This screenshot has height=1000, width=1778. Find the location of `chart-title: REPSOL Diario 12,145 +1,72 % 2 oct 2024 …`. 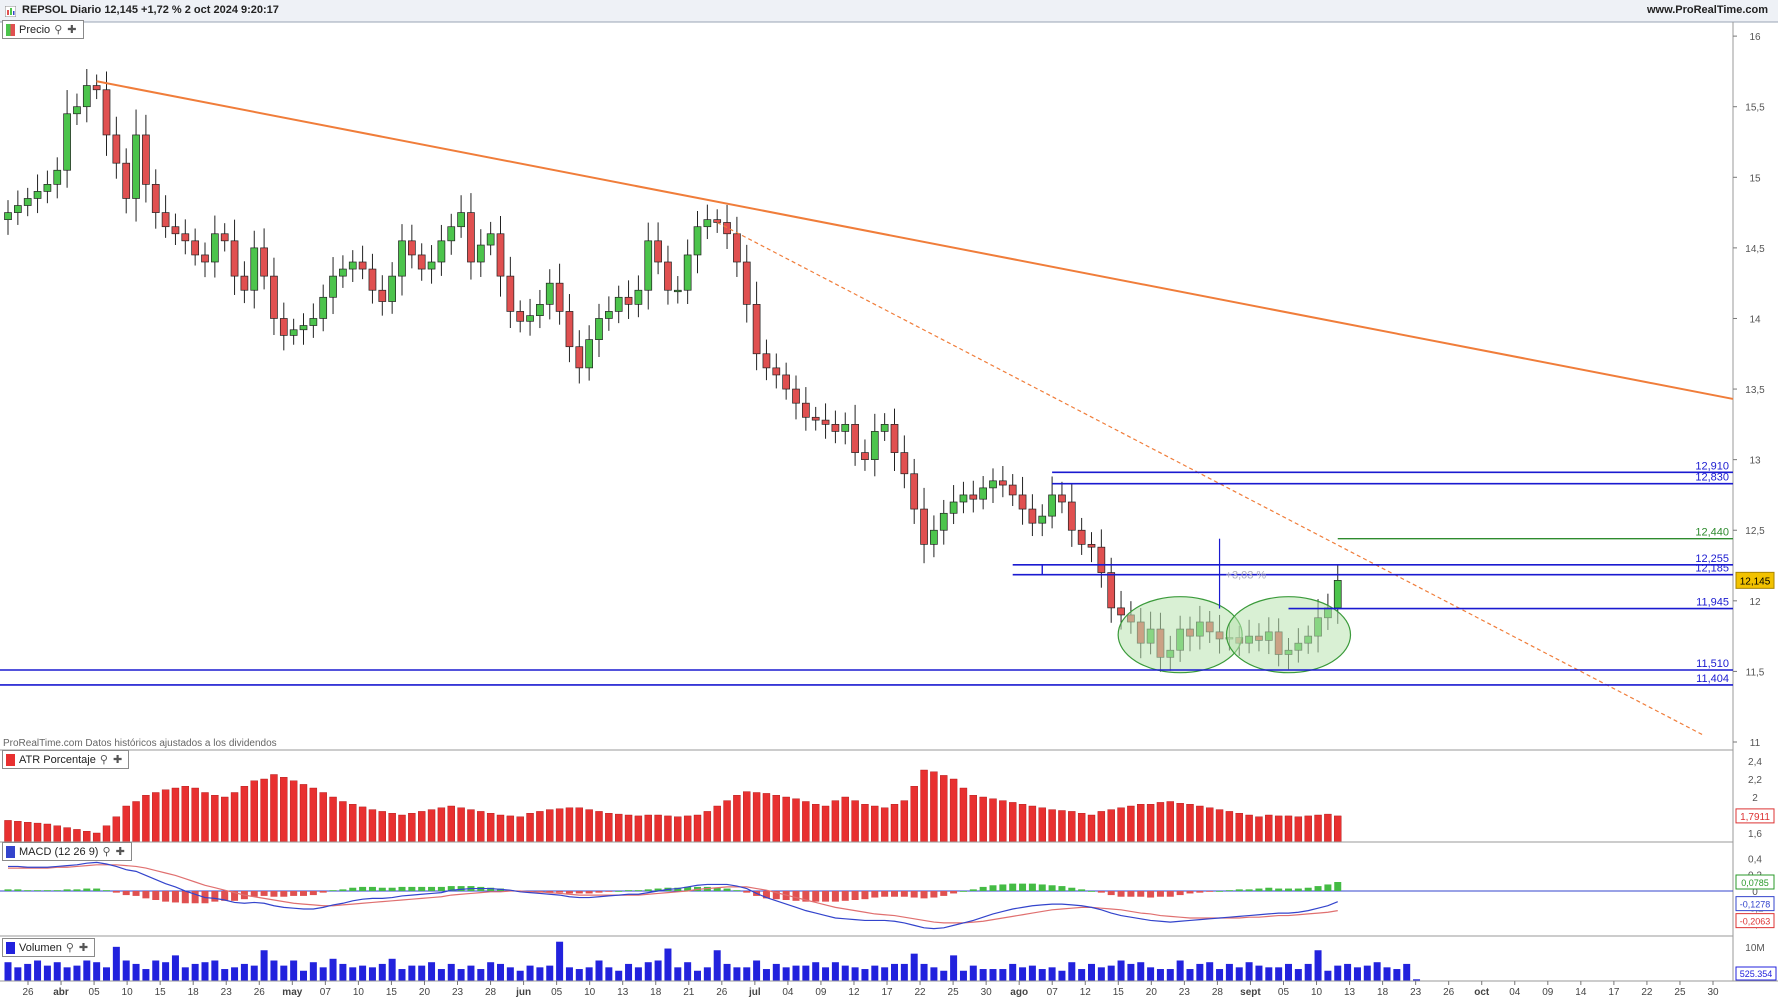

chart-title: REPSOL Diario 12,145 +1,72 % 2 oct 2024 … is located at coordinates (150, 10).